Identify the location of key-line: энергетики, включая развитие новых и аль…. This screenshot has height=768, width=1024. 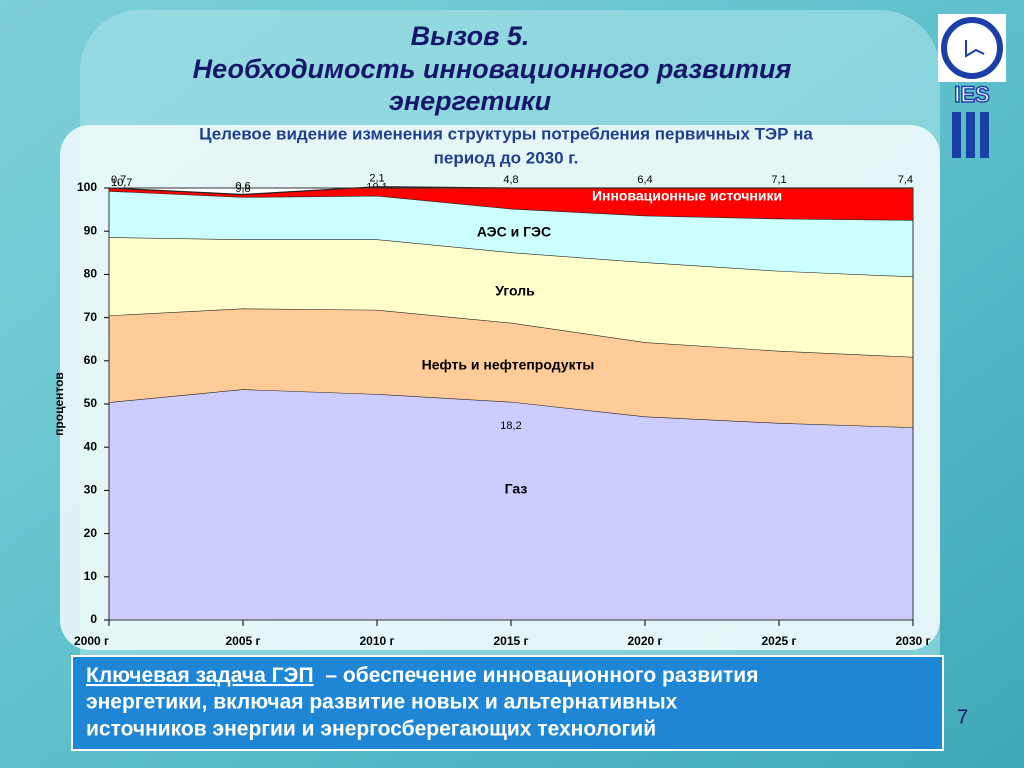
(382, 702).